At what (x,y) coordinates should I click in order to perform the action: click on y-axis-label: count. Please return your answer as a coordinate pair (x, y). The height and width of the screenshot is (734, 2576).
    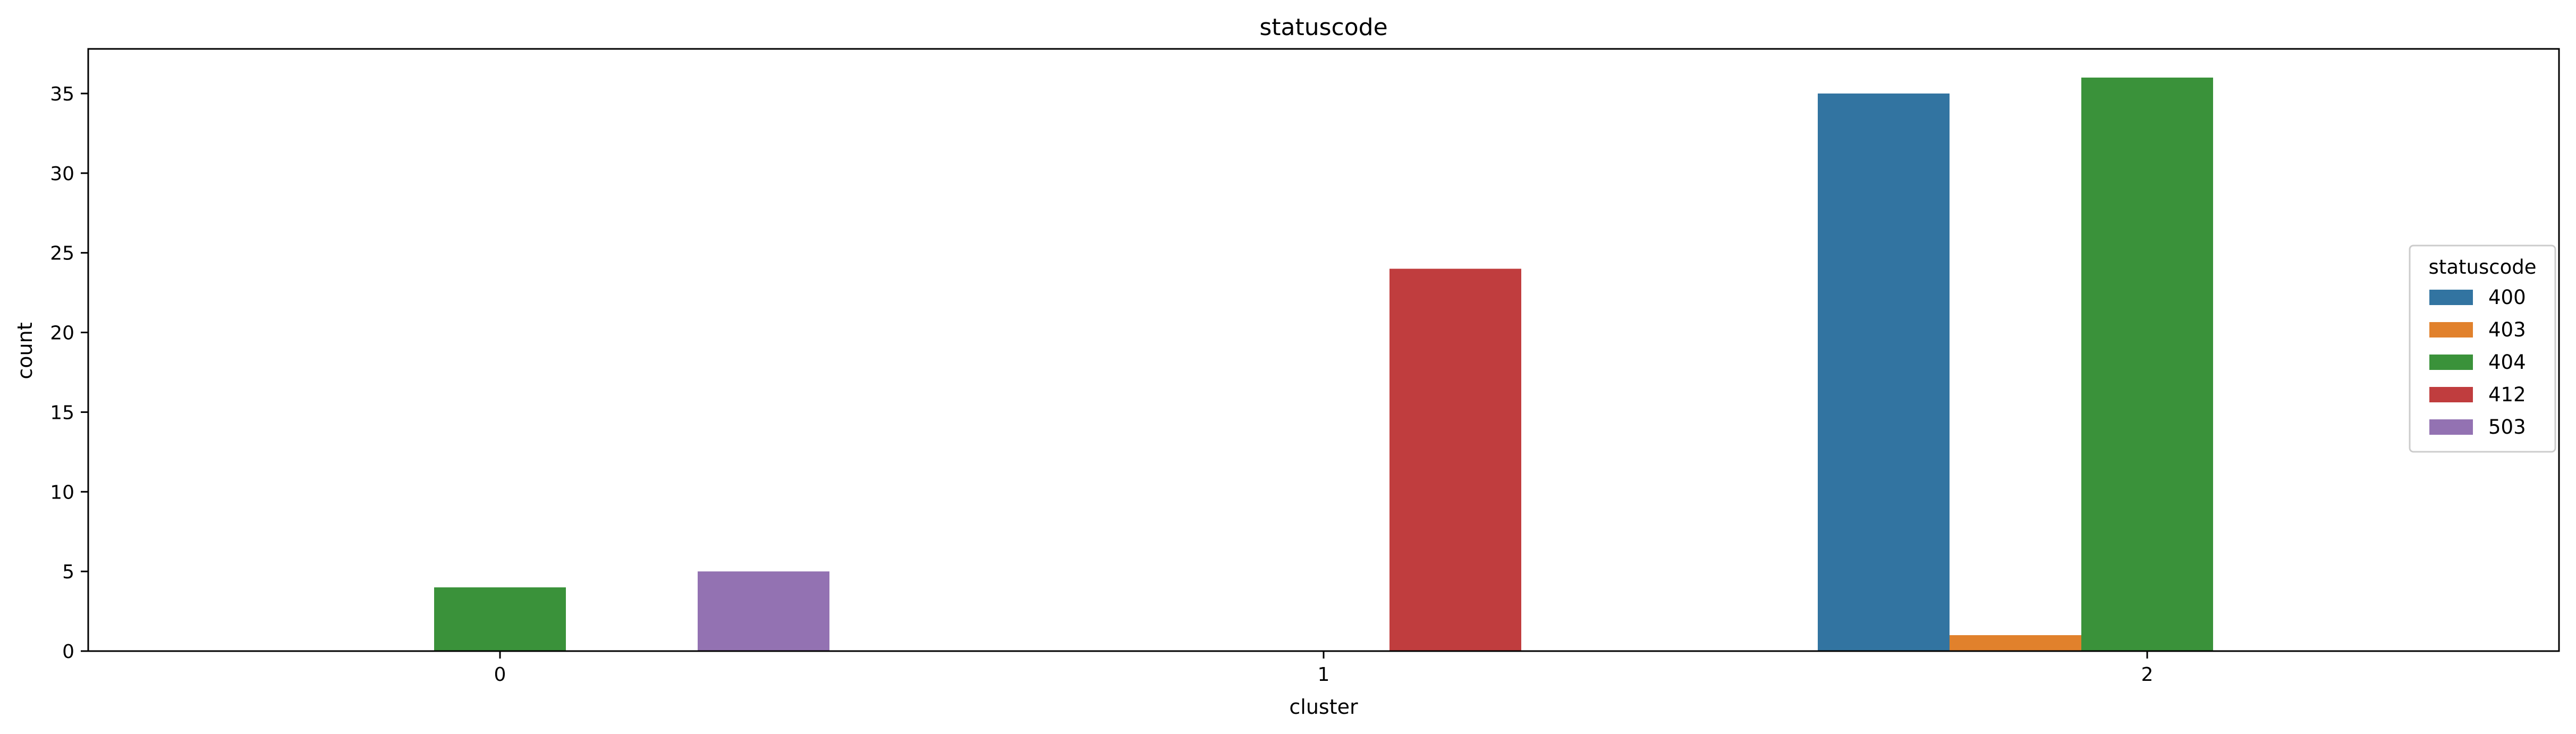
    Looking at the image, I should click on (25, 350).